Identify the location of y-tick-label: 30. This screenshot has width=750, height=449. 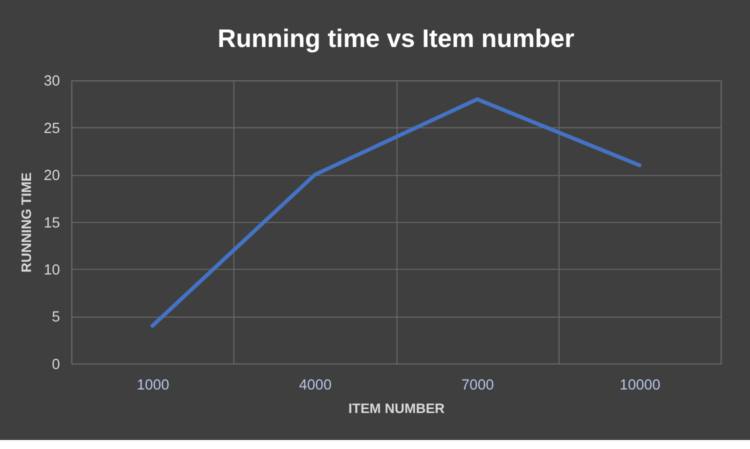
(52, 82).